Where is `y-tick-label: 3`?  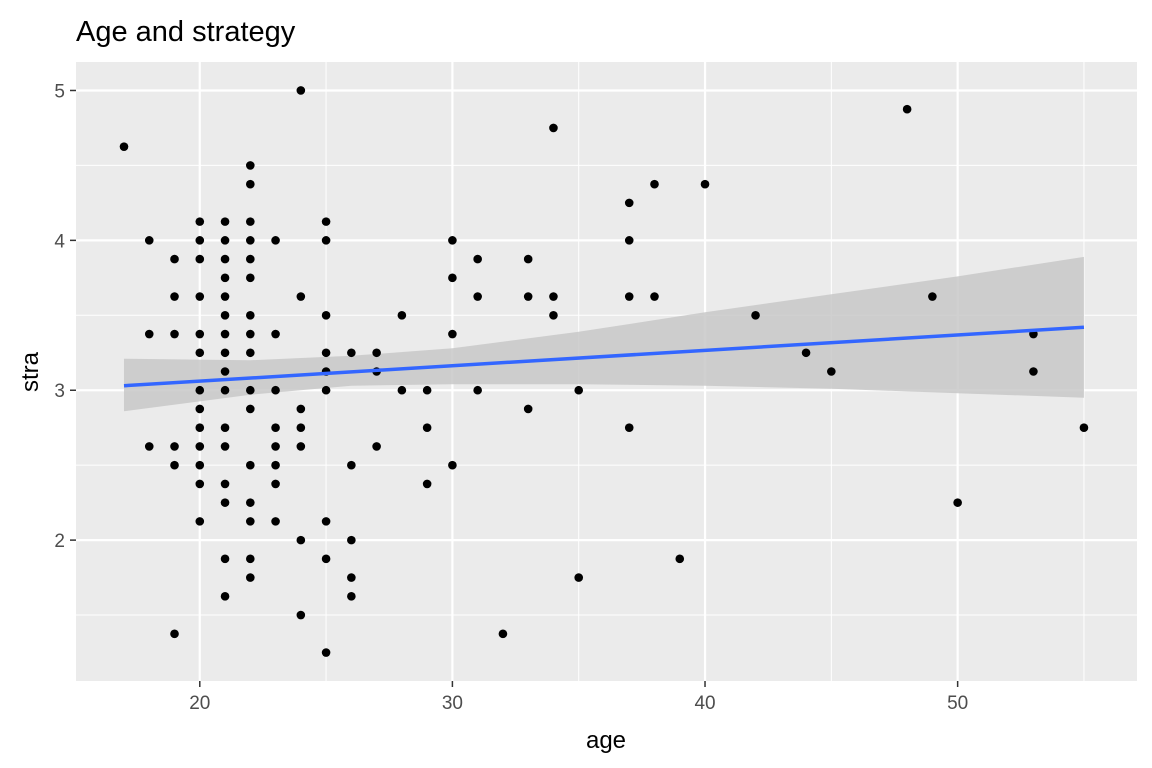
y-tick-label: 3 is located at coordinates (59, 391).